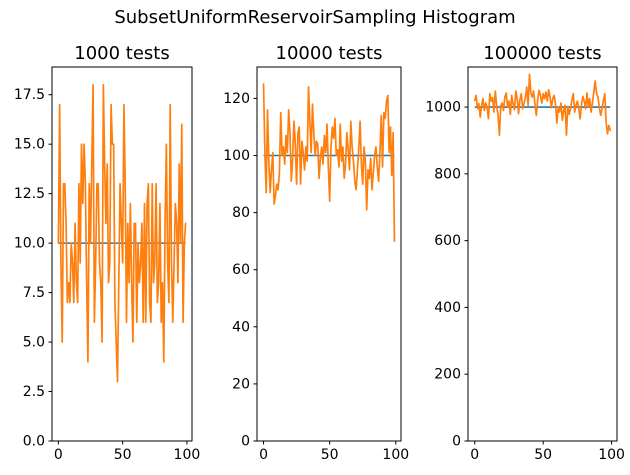 Image resolution: width=630 pixels, height=475 pixels. Describe the element at coordinates (29, 95) in the screenshot. I see `y-tick-label: 17.5` at that location.